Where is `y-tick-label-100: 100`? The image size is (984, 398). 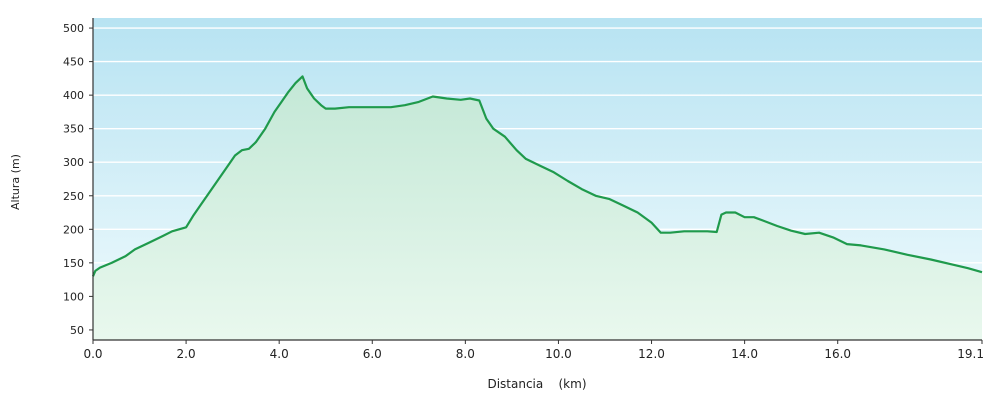
y-tick-label-100: 100 is located at coordinates (73, 296).